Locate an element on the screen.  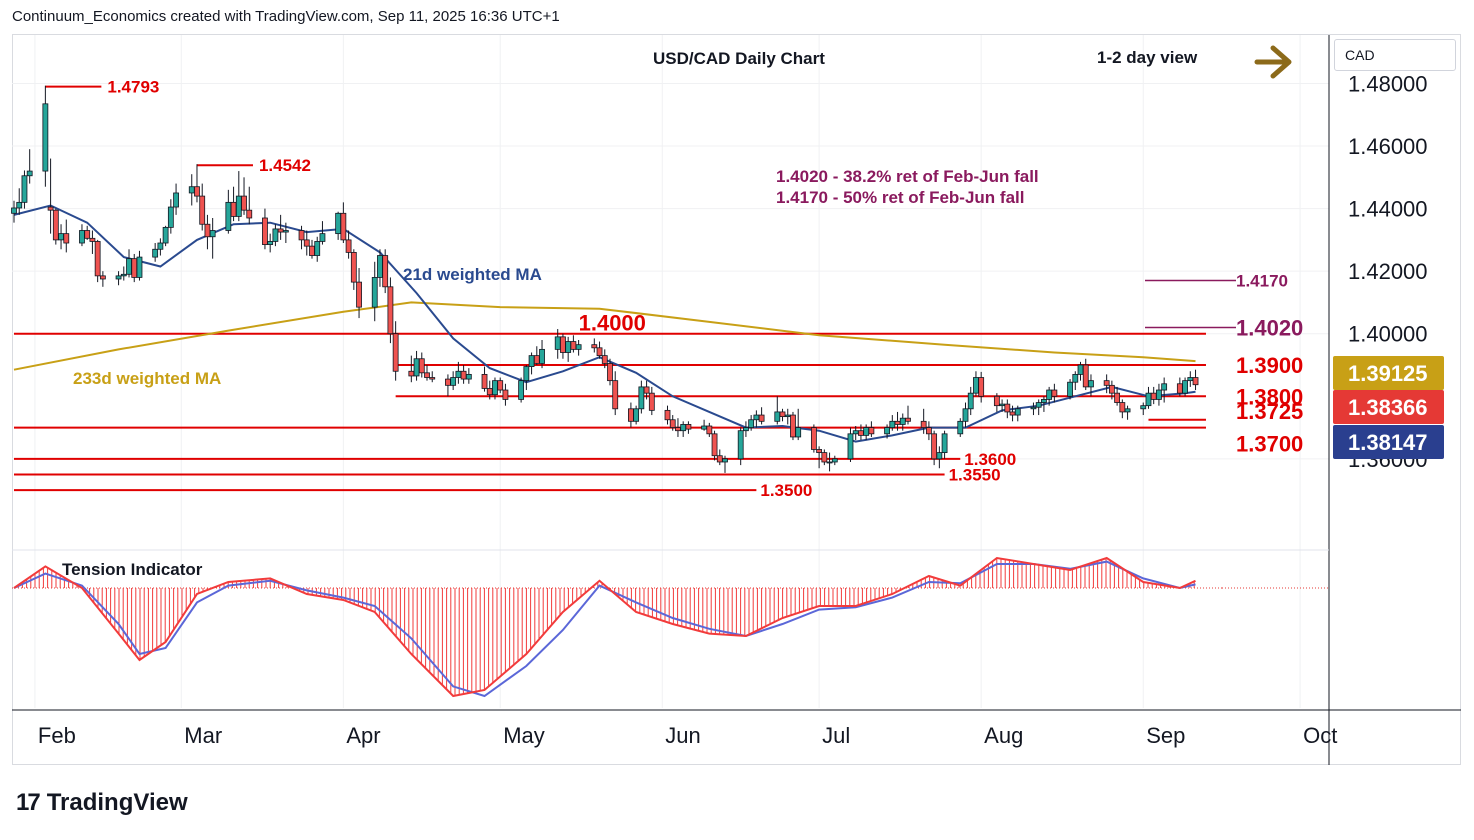
price-tag-1.39125: 1.39125 is located at coordinates (1388, 373).